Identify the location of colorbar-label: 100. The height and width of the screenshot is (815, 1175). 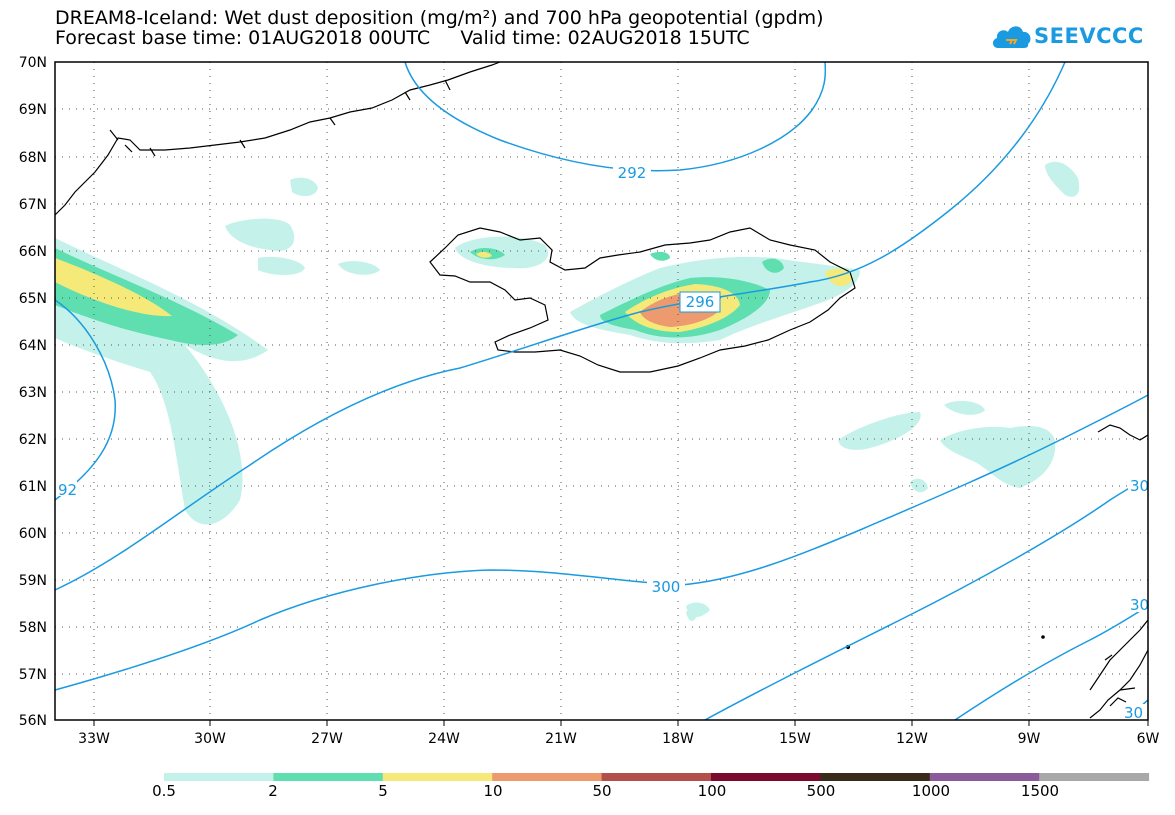
(712, 791).